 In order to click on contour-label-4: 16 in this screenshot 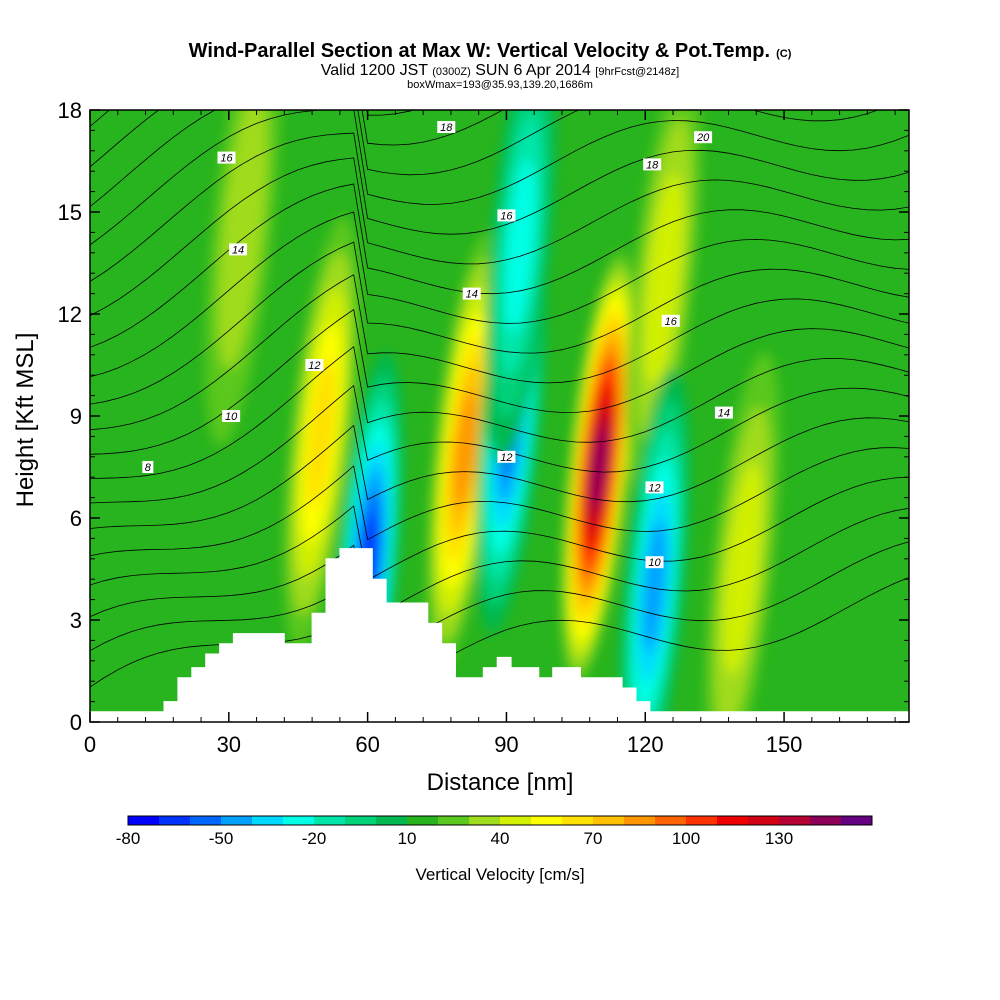, I will do `click(226, 159)`.